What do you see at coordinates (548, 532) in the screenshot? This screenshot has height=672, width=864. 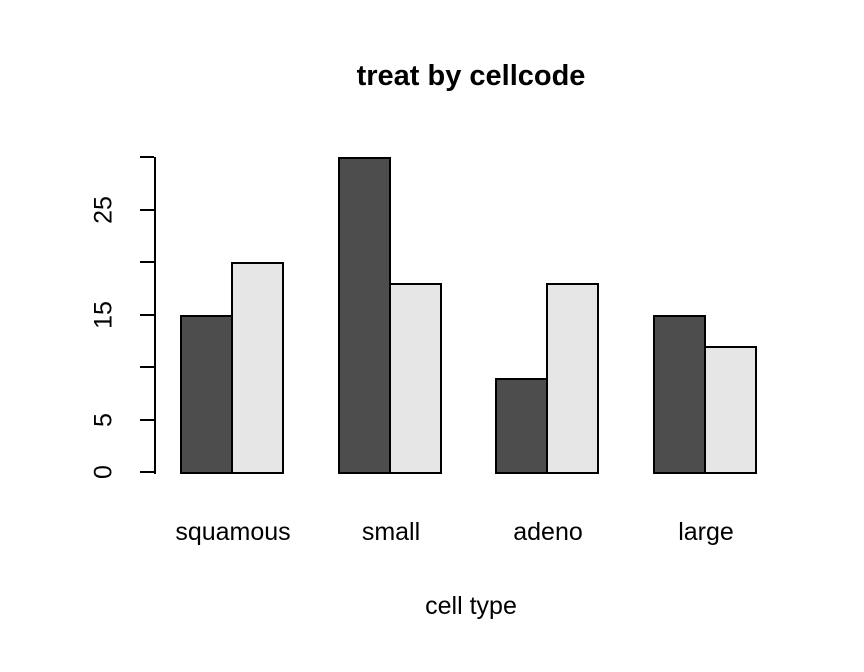 I see `category-label-adeno: adeno` at bounding box center [548, 532].